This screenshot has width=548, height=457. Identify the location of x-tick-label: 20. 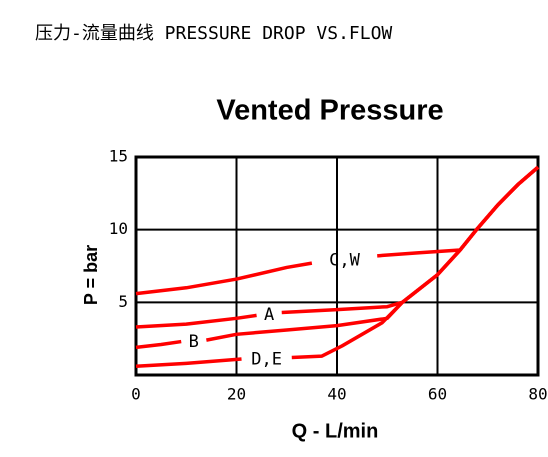
(236, 394).